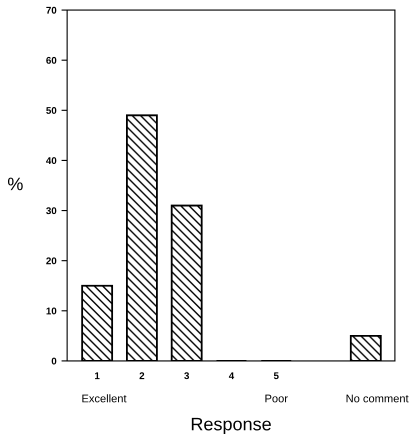 Image resolution: width=417 pixels, height=438 pixels. I want to click on x-tick-label: 1, so click(97, 376).